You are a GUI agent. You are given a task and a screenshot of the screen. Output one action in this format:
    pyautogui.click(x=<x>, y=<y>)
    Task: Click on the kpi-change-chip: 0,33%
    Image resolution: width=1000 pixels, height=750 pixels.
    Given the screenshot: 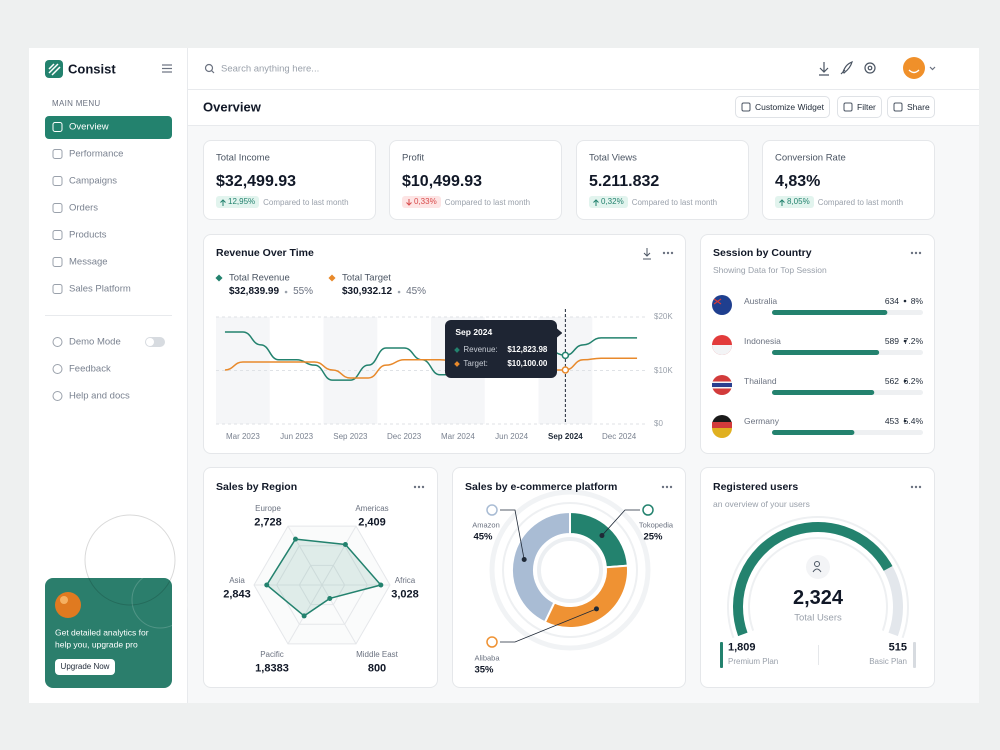 What is the action you would take?
    pyautogui.click(x=421, y=202)
    